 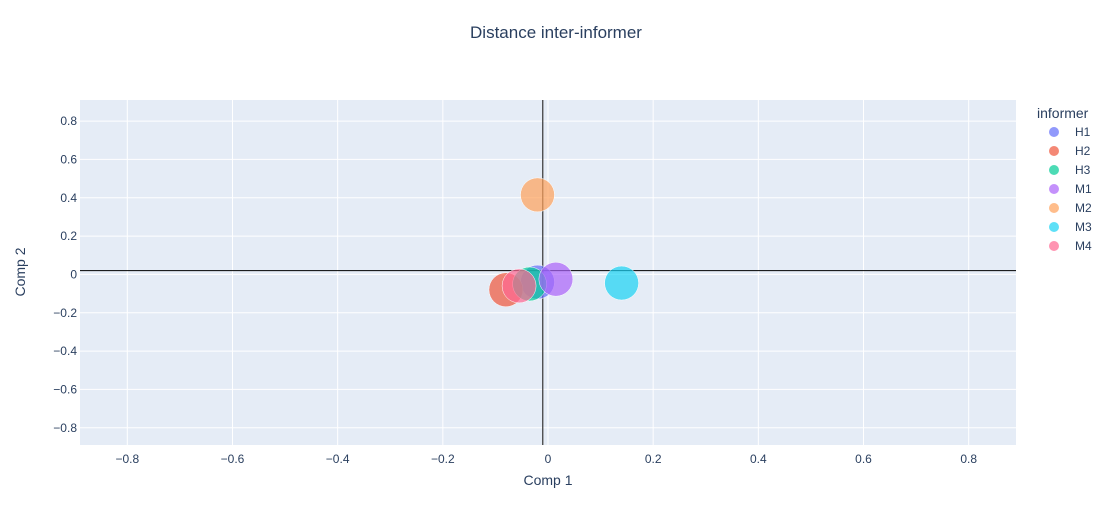 What do you see at coordinates (338, 459) in the screenshot?
I see `x-tick-label: −0.4` at bounding box center [338, 459].